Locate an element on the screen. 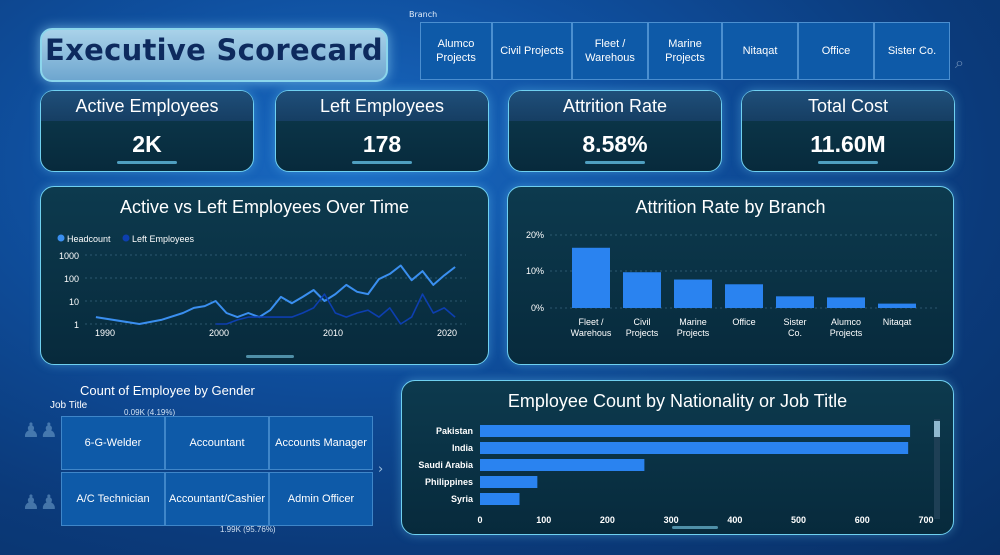 Image resolution: width=1000 pixels, height=555 pixels. y-tick: 10% is located at coordinates (535, 271).